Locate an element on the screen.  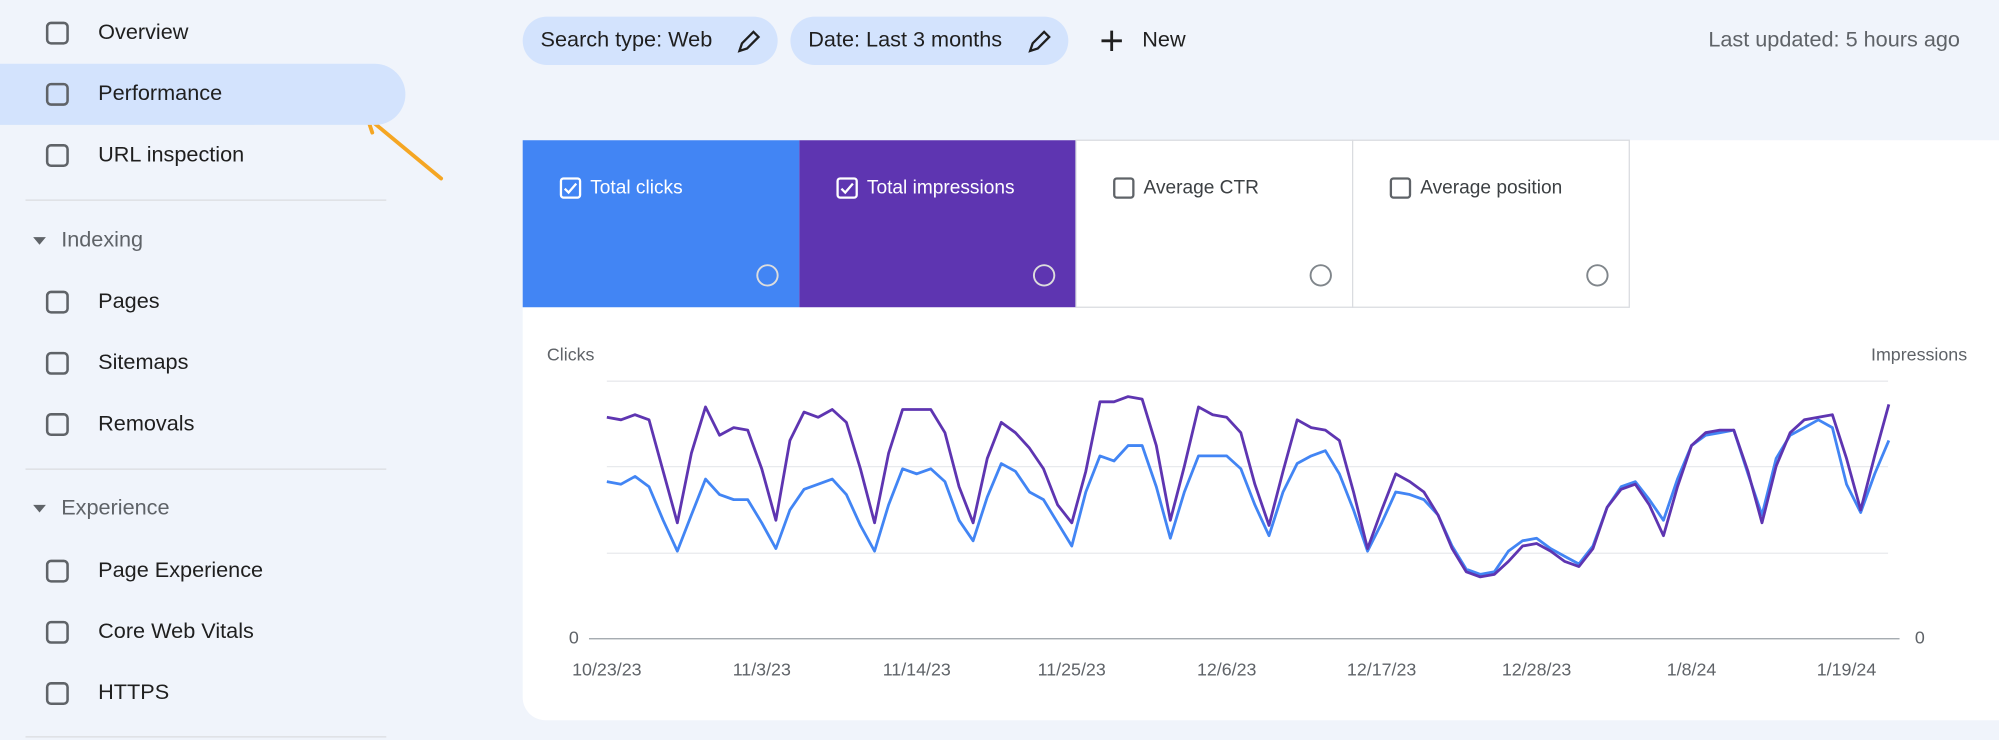
nav-section: Experience is located at coordinates (115, 506).